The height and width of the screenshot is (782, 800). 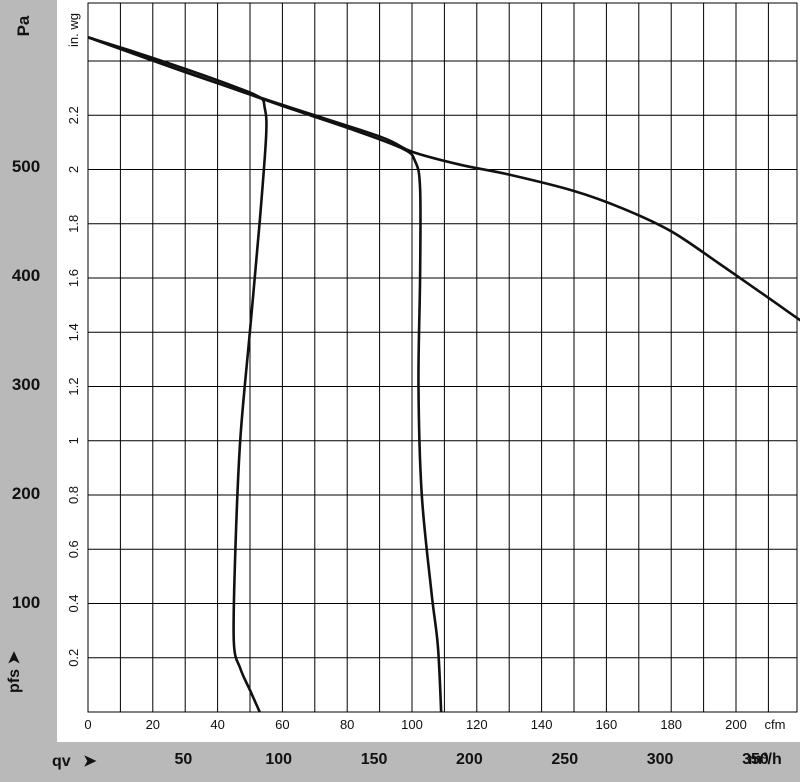 I want to click on pfs-text: pfs, so click(x=14, y=680).